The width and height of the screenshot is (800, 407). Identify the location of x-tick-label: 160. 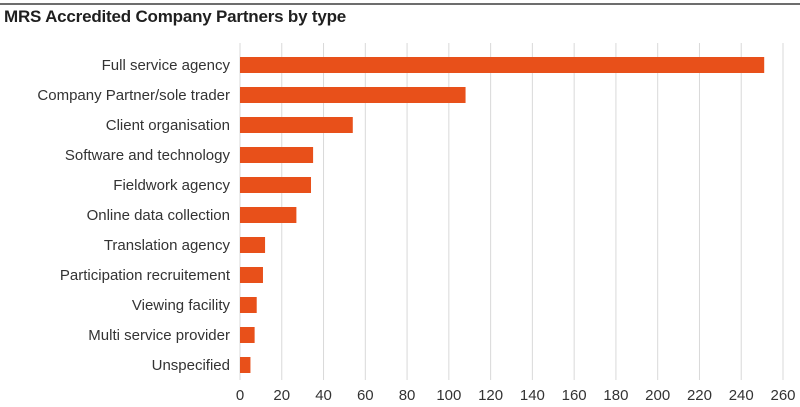
(574, 395).